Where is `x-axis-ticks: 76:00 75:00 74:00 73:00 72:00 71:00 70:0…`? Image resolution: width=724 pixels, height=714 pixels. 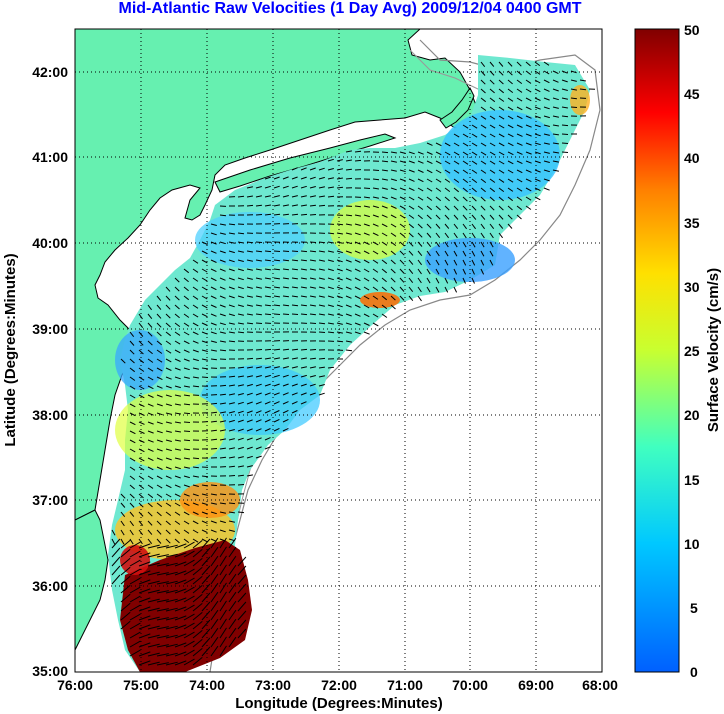
x-axis-ticks: 76:00 75:00 74:00 73:00 72:00 71:00 70:0… is located at coordinates (337, 685).